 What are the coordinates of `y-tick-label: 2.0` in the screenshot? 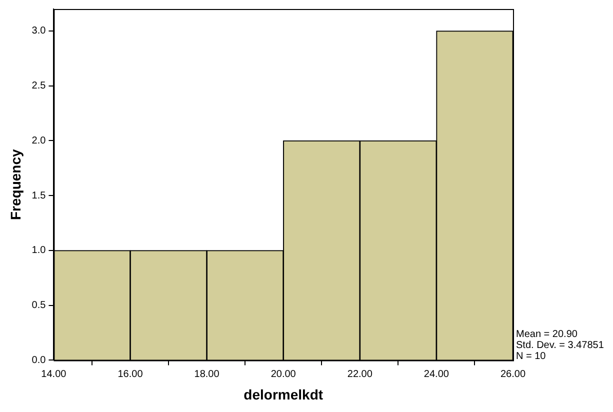 It's located at (39, 140).